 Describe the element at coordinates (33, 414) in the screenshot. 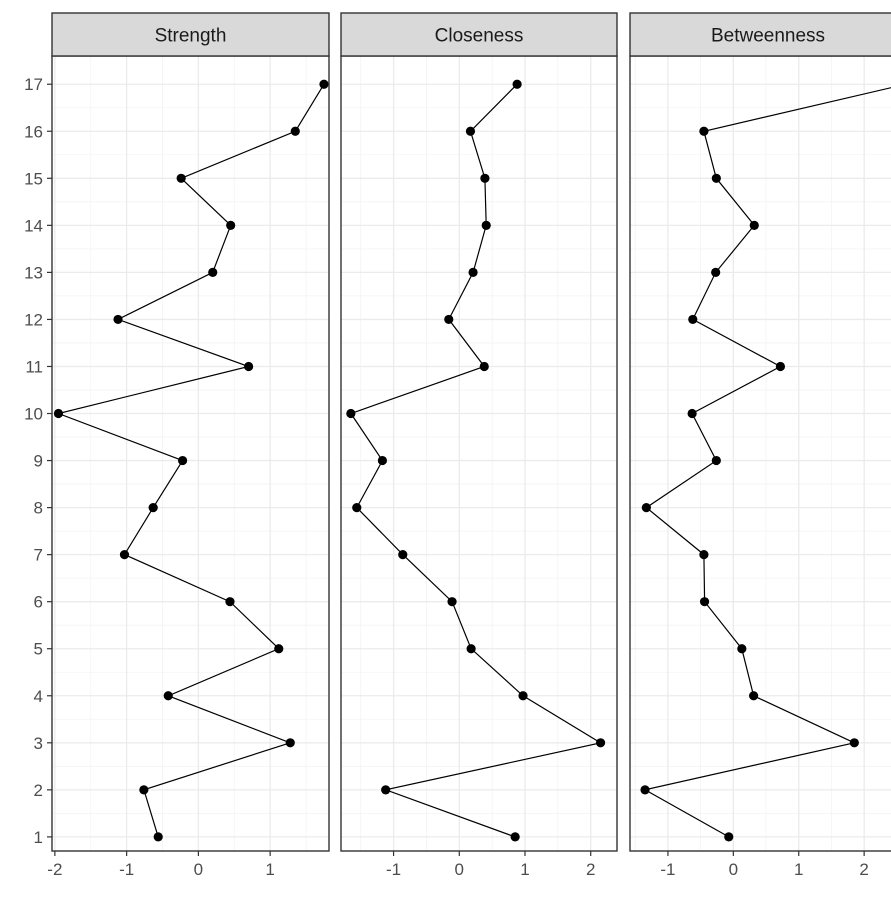

I see `y-tick-label: 10` at that location.